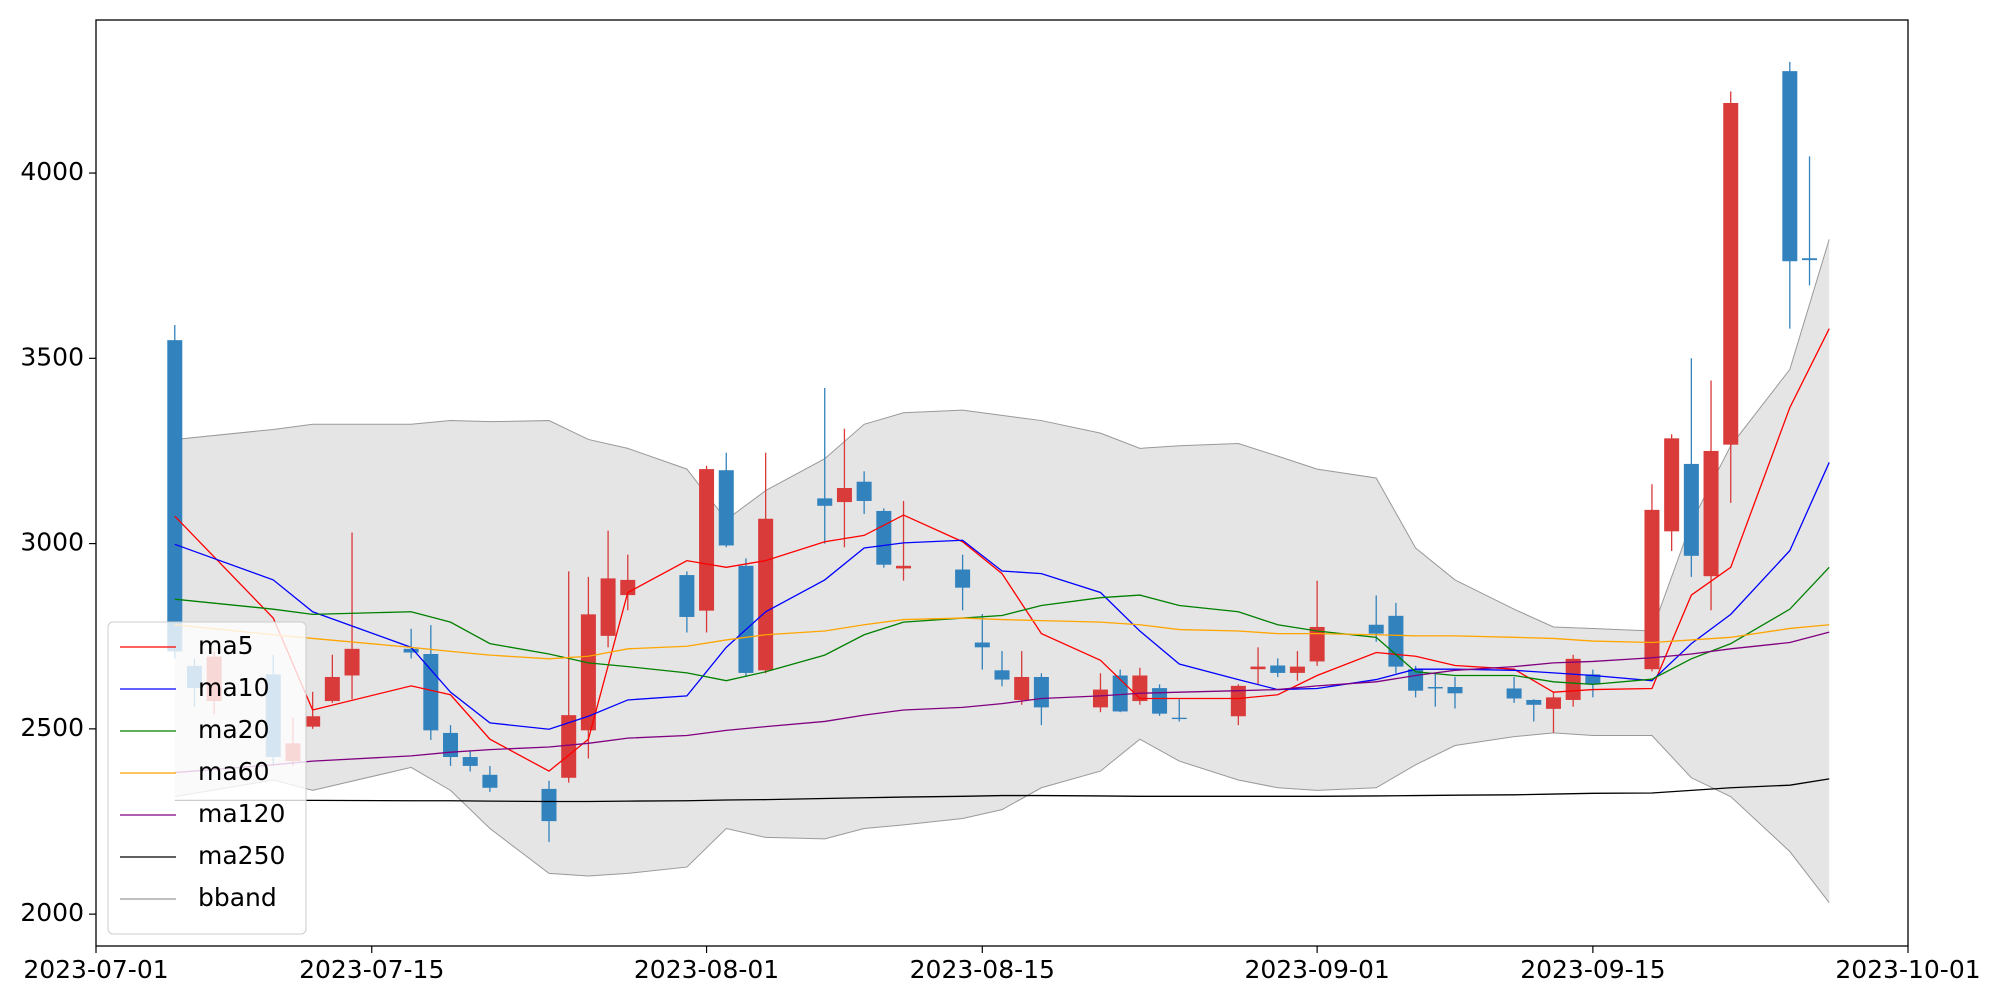 This screenshot has height=1000, width=2000. I want to click on legend-box, so click(207, 778).